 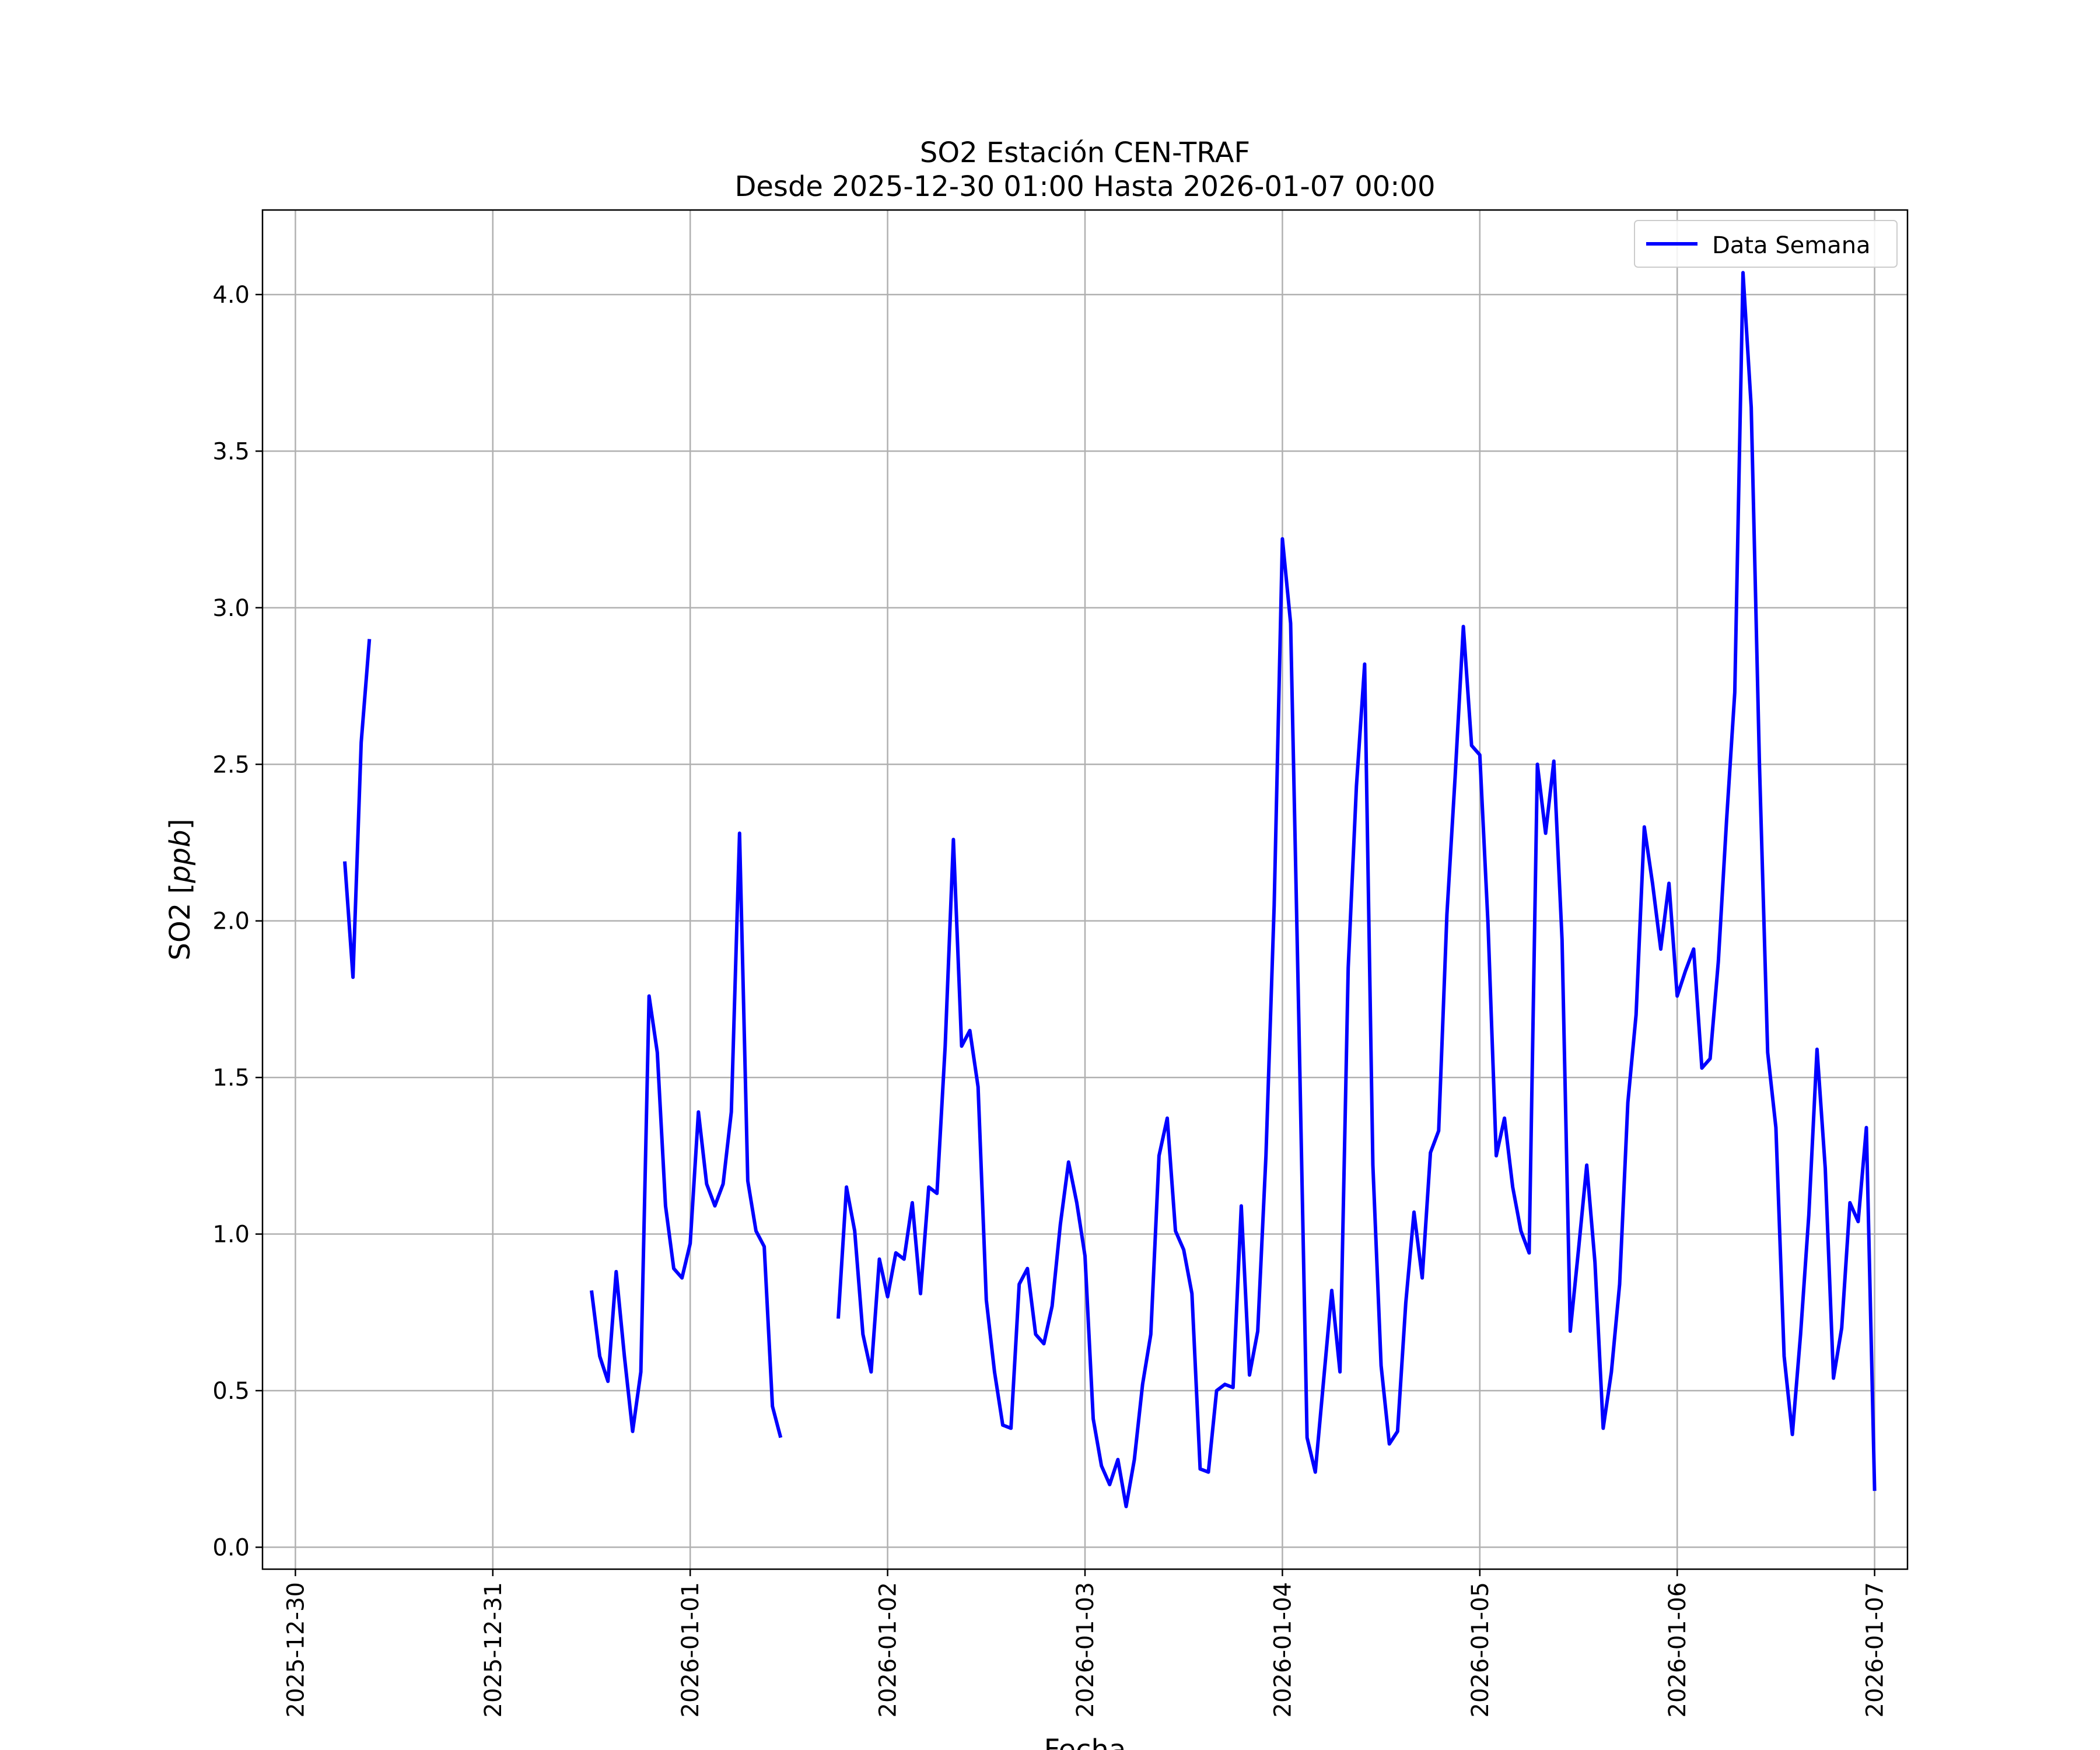 I want to click on x-tick-label: 2026-01-01, so click(x=690, y=1650).